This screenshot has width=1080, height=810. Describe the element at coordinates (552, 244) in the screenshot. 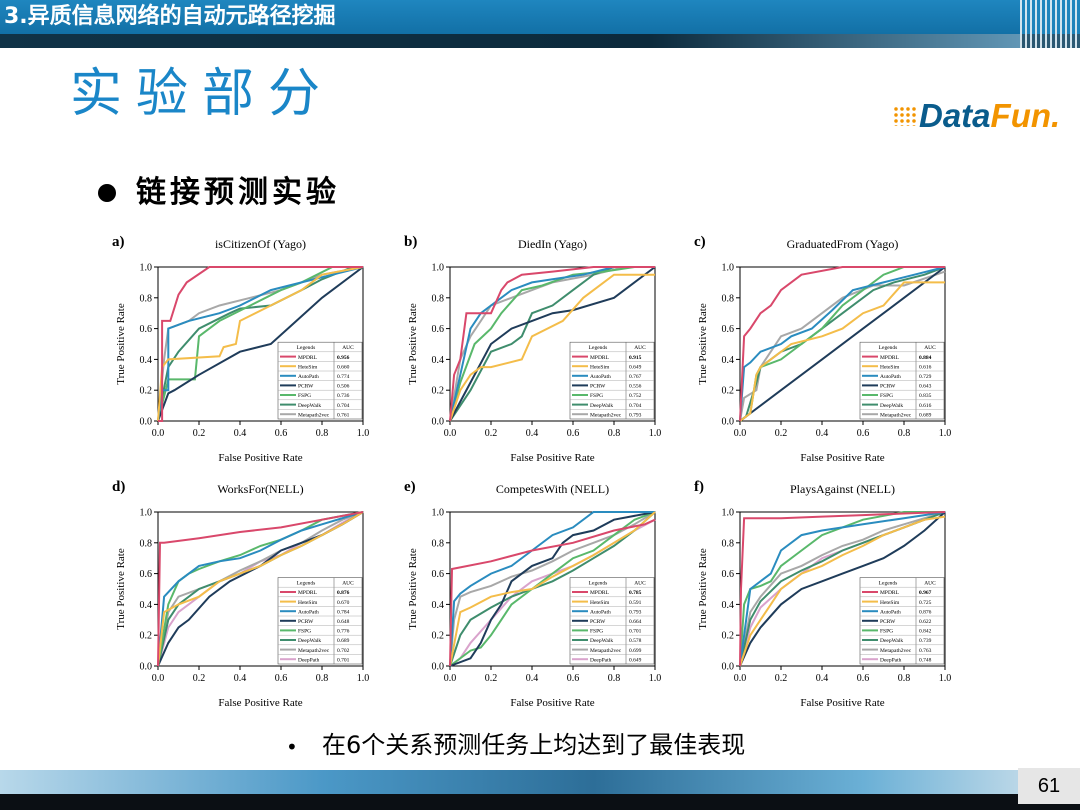

I see `chart-title: DiedIn (Yago)` at that location.